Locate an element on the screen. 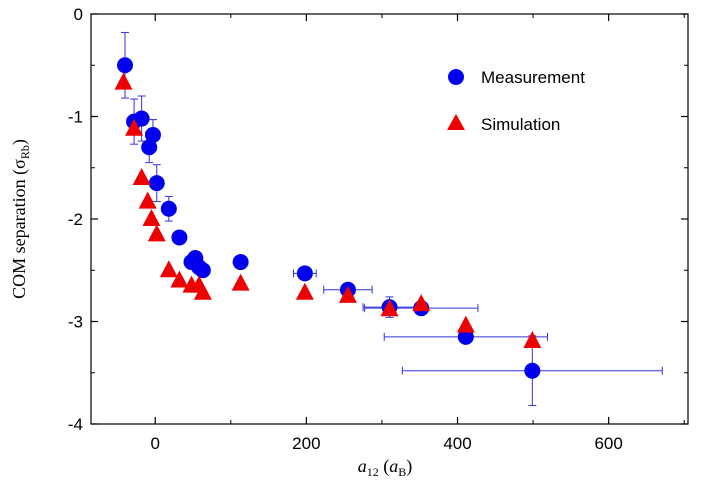 The width and height of the screenshot is (706, 494). y-tick-label: -2 is located at coordinates (75, 219).